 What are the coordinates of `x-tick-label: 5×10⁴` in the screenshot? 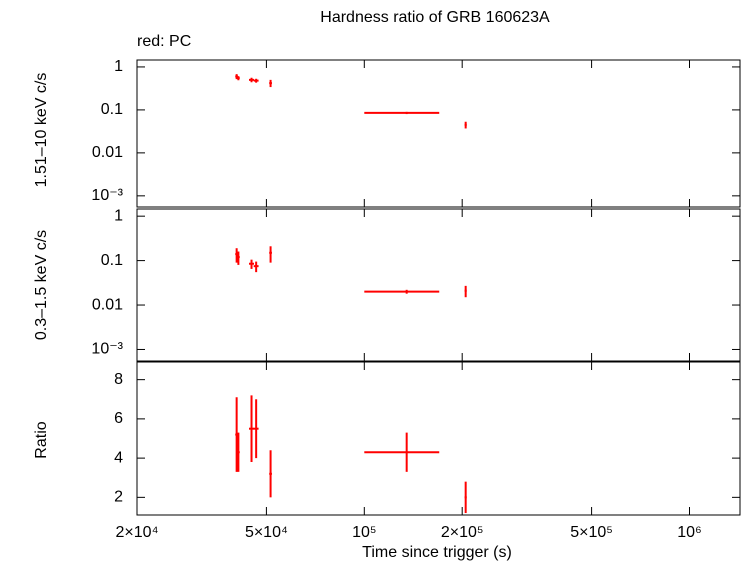 It's located at (266, 532).